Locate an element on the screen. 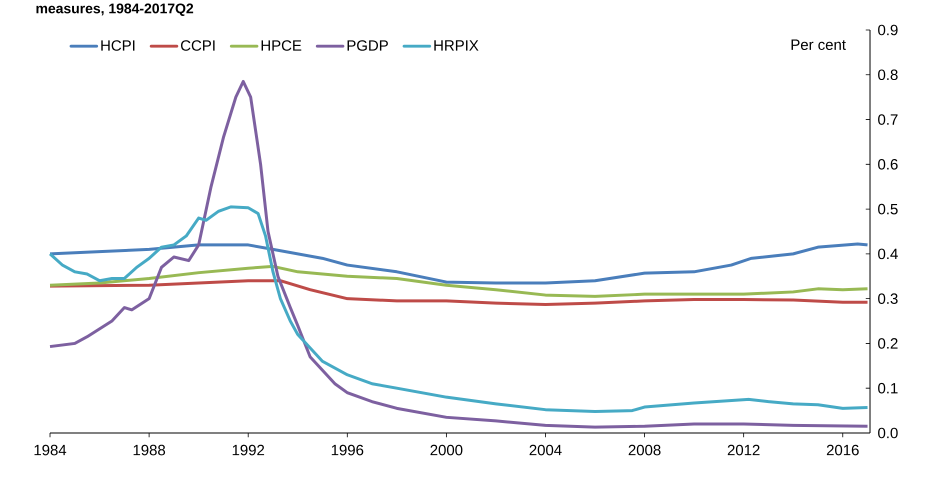 This screenshot has width=933, height=477. line-series is located at coordinates (459, 263).